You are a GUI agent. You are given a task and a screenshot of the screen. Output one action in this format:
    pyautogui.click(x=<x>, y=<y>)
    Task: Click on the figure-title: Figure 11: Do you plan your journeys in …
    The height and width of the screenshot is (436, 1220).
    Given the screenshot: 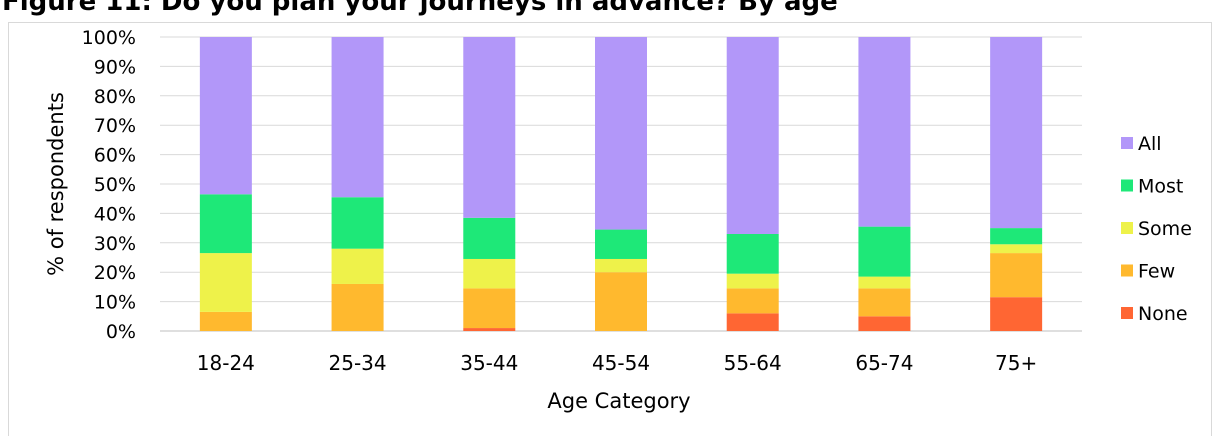 What is the action you would take?
    pyautogui.click(x=420, y=8)
    